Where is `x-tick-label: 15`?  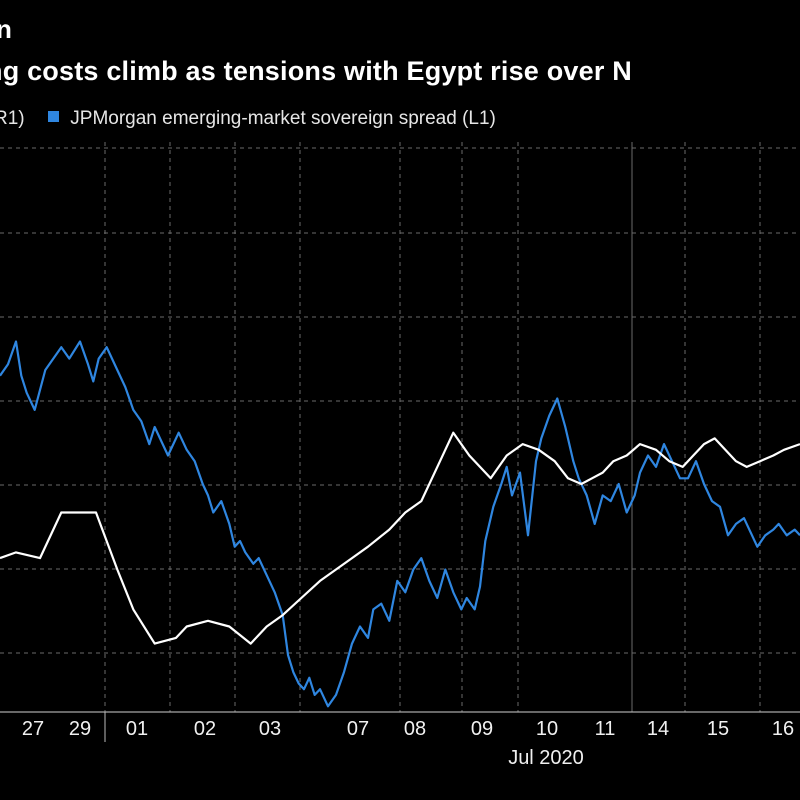 x-tick-label: 15 is located at coordinates (718, 729).